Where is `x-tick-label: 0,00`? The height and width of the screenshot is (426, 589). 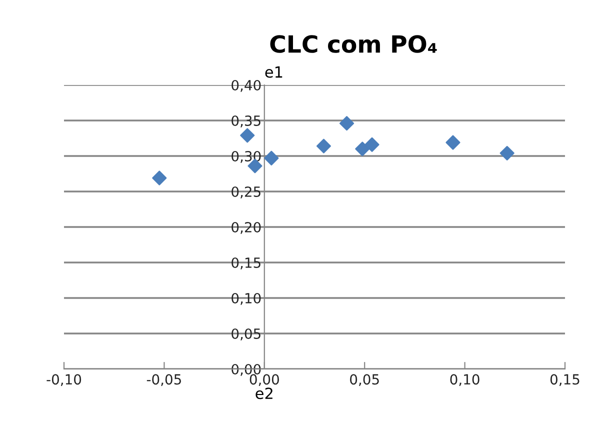 x-tick-label: 0,00 is located at coordinates (264, 380).